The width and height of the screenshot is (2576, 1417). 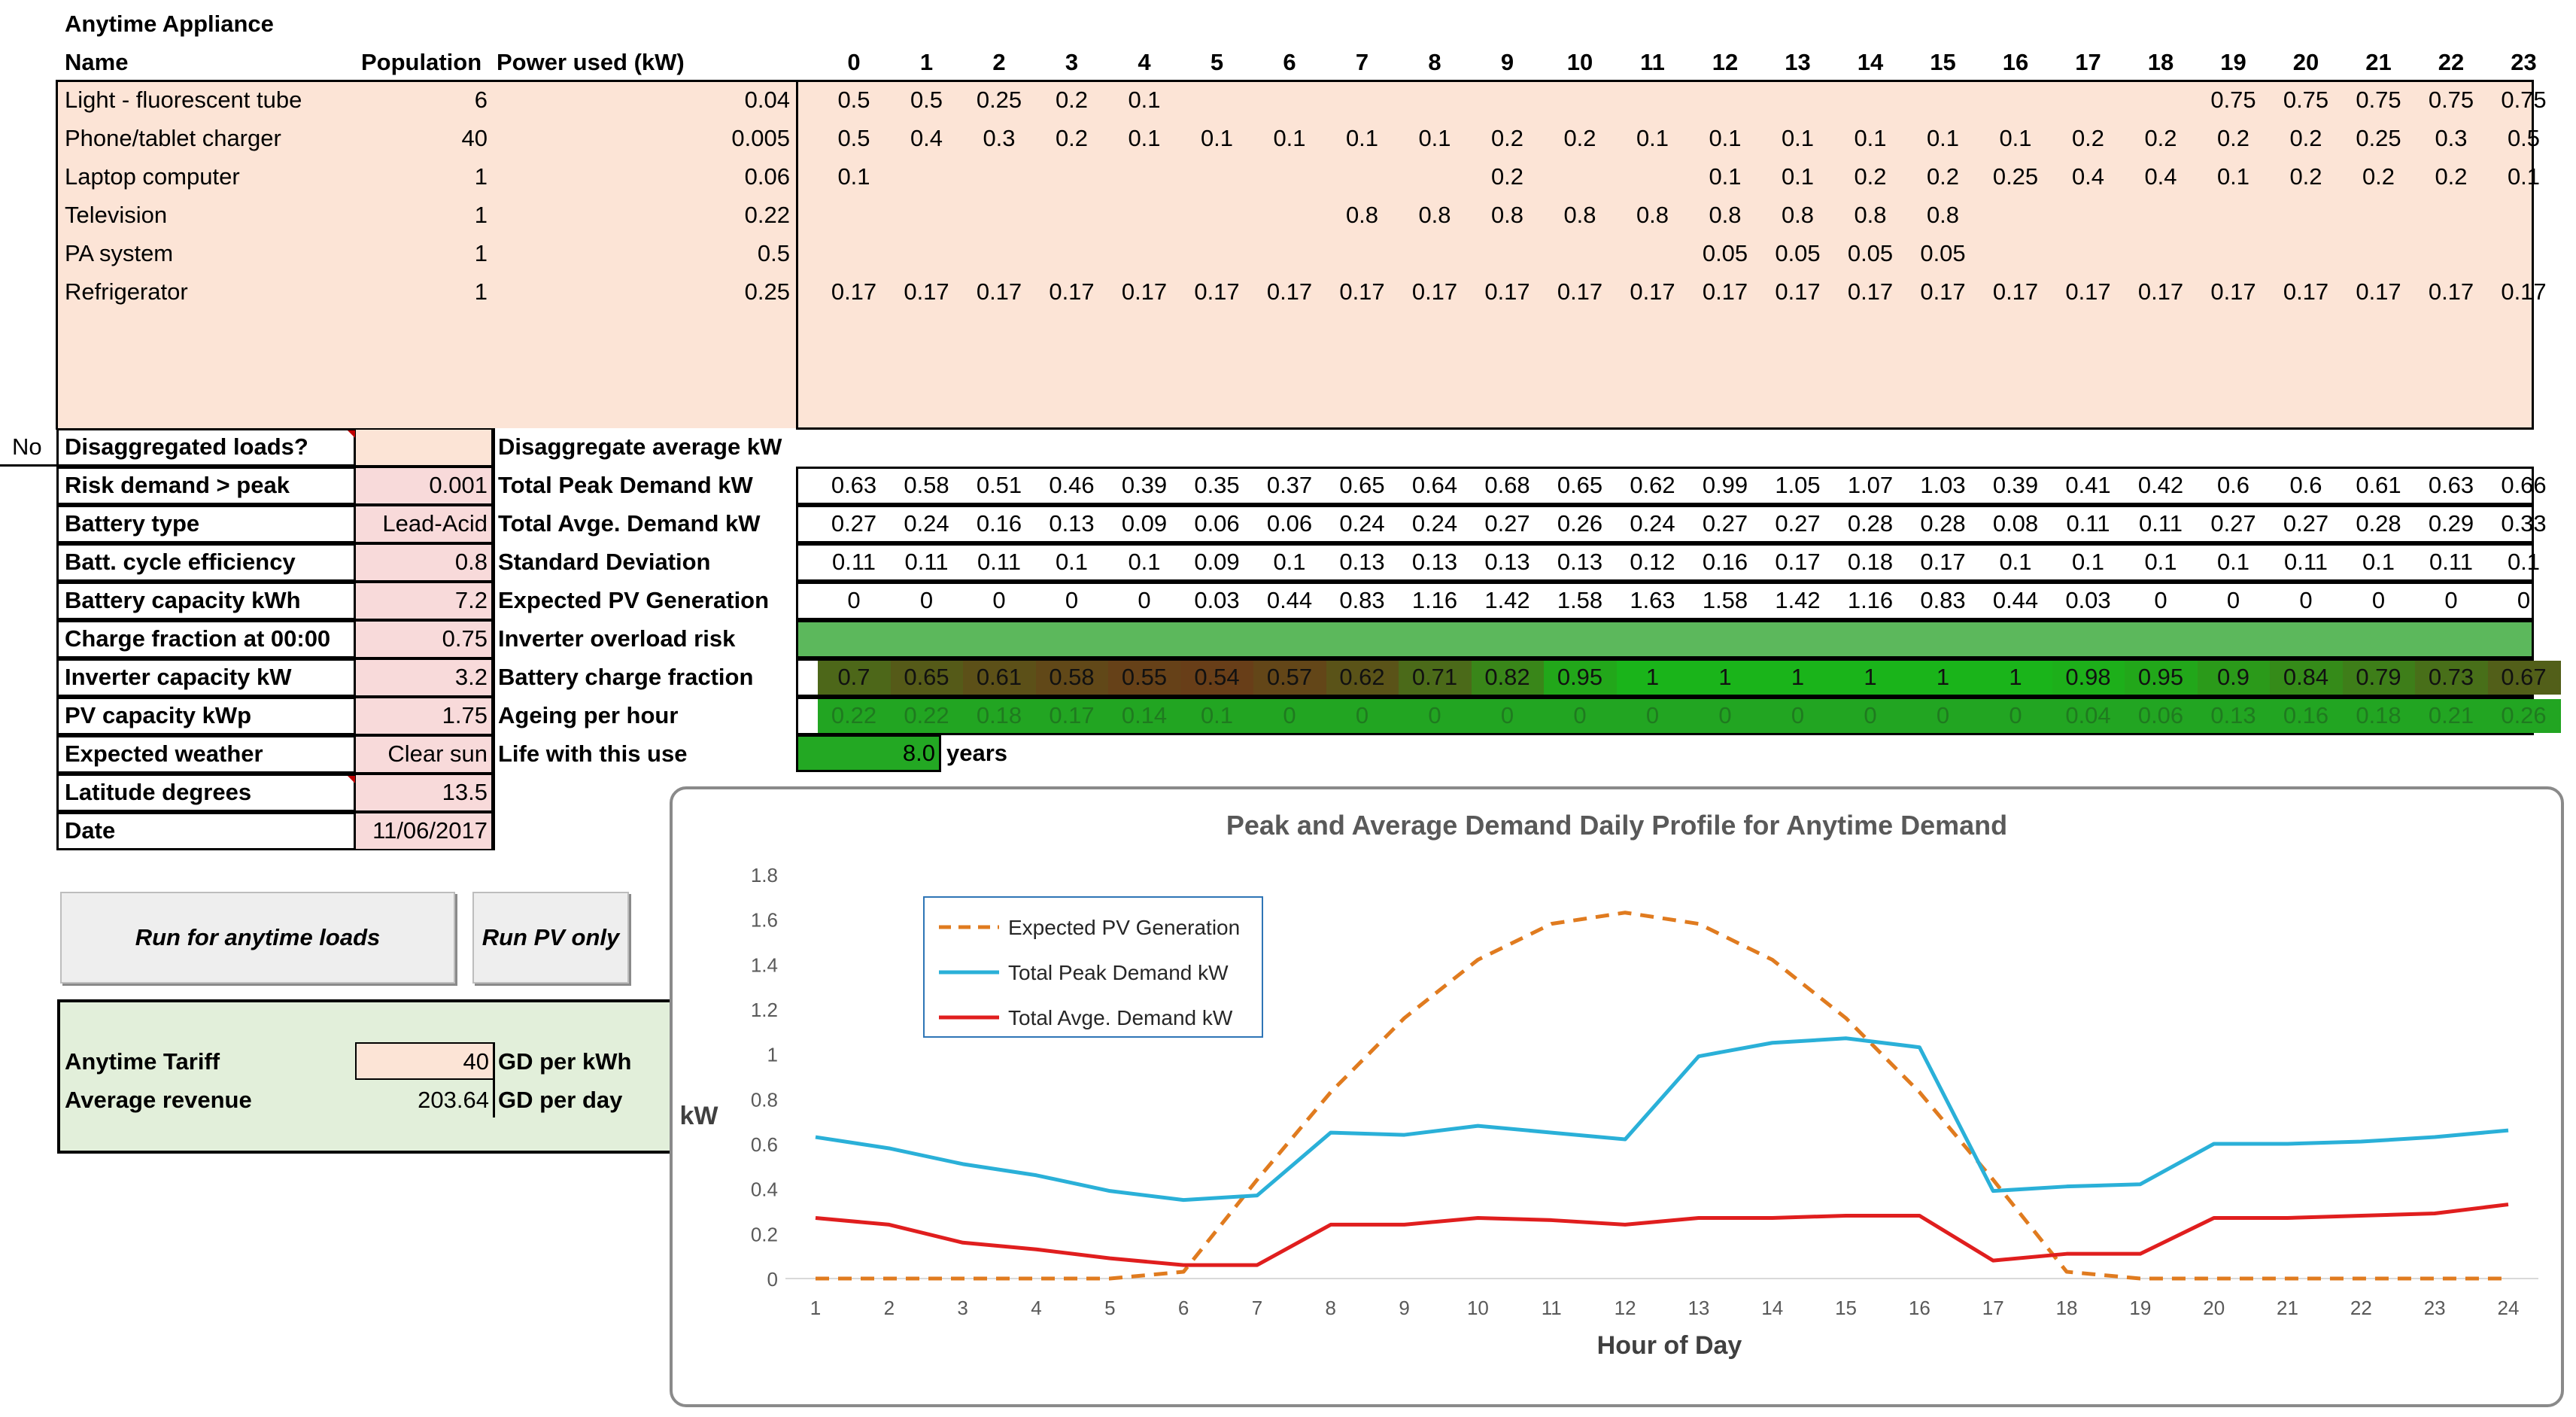 I want to click on appliance-power: 0.22, so click(x=767, y=215).